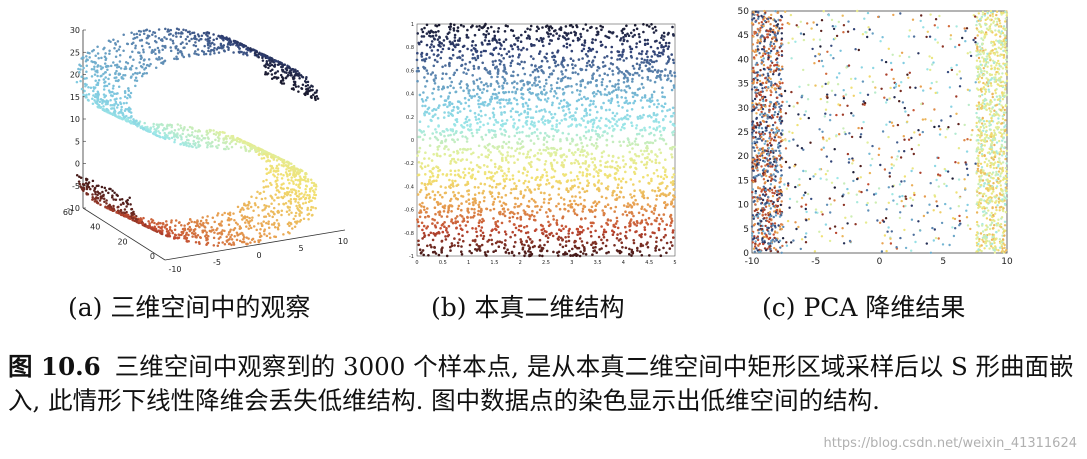 This screenshot has width=1087, height=459. What do you see at coordinates (75, 52) in the screenshot?
I see `z-tick-label: 25` at bounding box center [75, 52].